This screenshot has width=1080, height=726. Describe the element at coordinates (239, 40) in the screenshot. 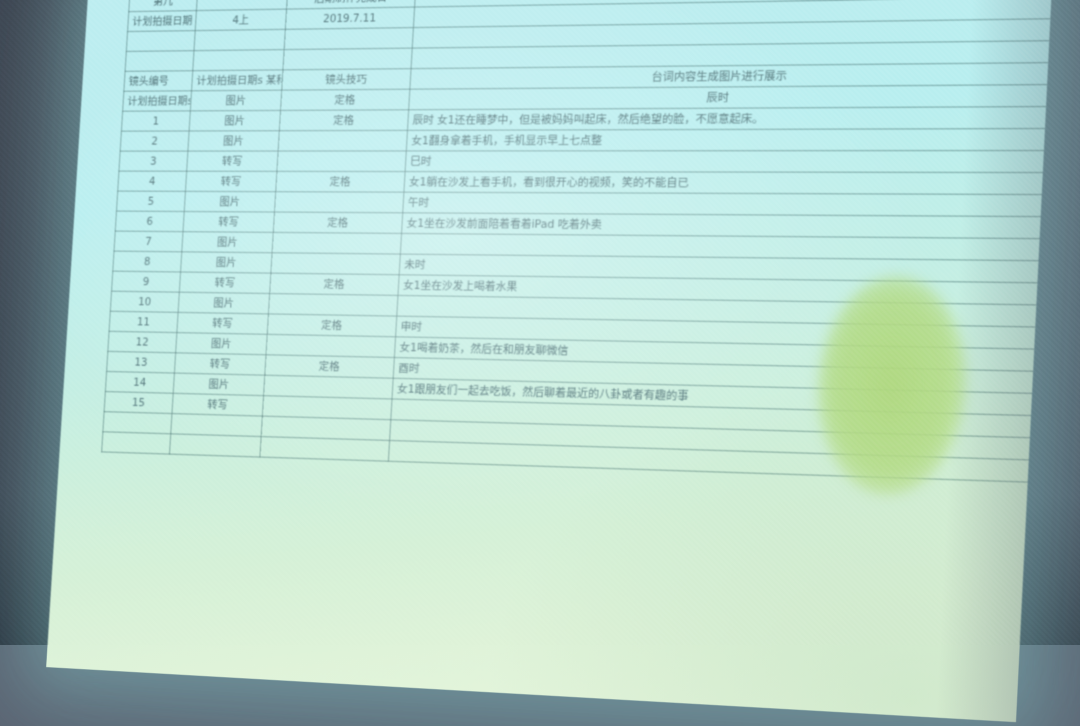

I see `spacer-cell-b` at that location.